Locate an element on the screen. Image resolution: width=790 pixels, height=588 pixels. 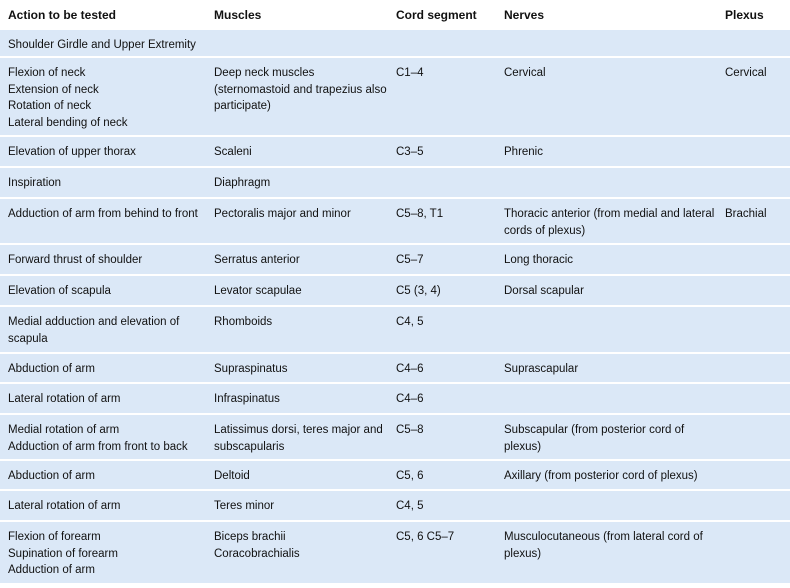
table-cell: Deltoid is located at coordinates (232, 476).